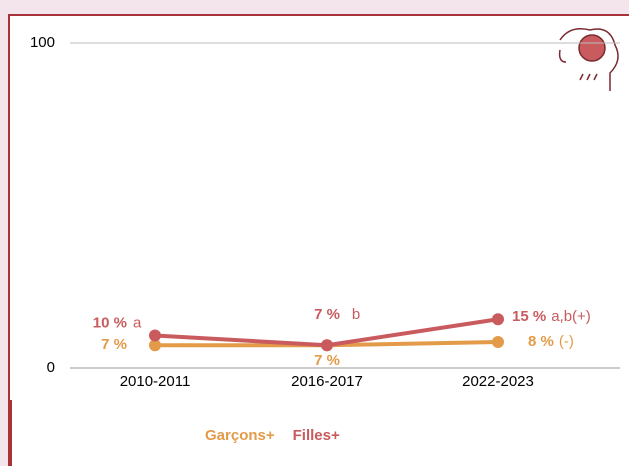 The width and height of the screenshot is (629, 466). Describe the element at coordinates (51, 367) in the screenshot. I see `y-tick-label: 0` at that location.